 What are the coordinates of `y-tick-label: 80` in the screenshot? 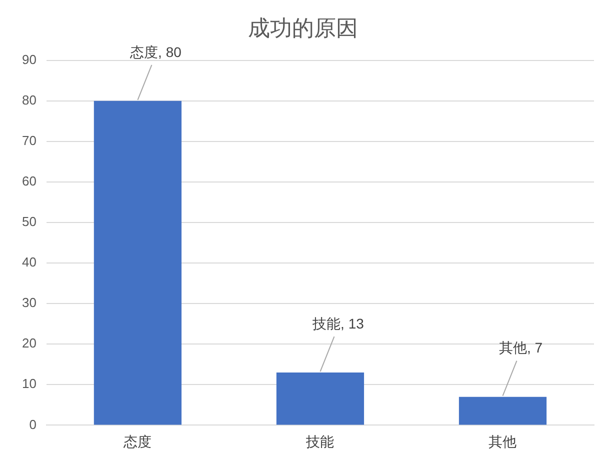 It's located at (29, 100).